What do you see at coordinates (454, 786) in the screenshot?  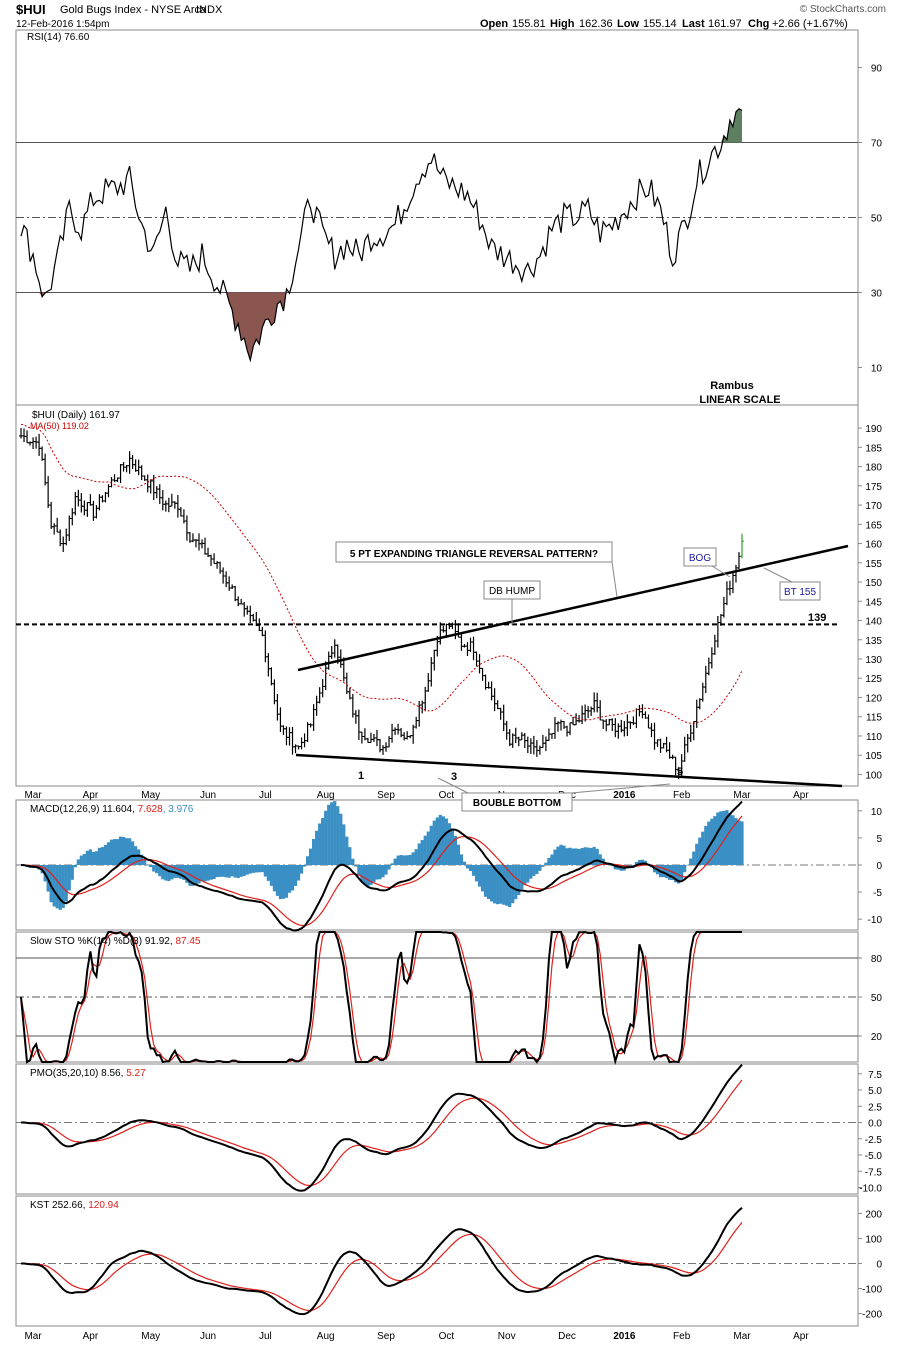 I see `double-bottom-callout-left` at bounding box center [454, 786].